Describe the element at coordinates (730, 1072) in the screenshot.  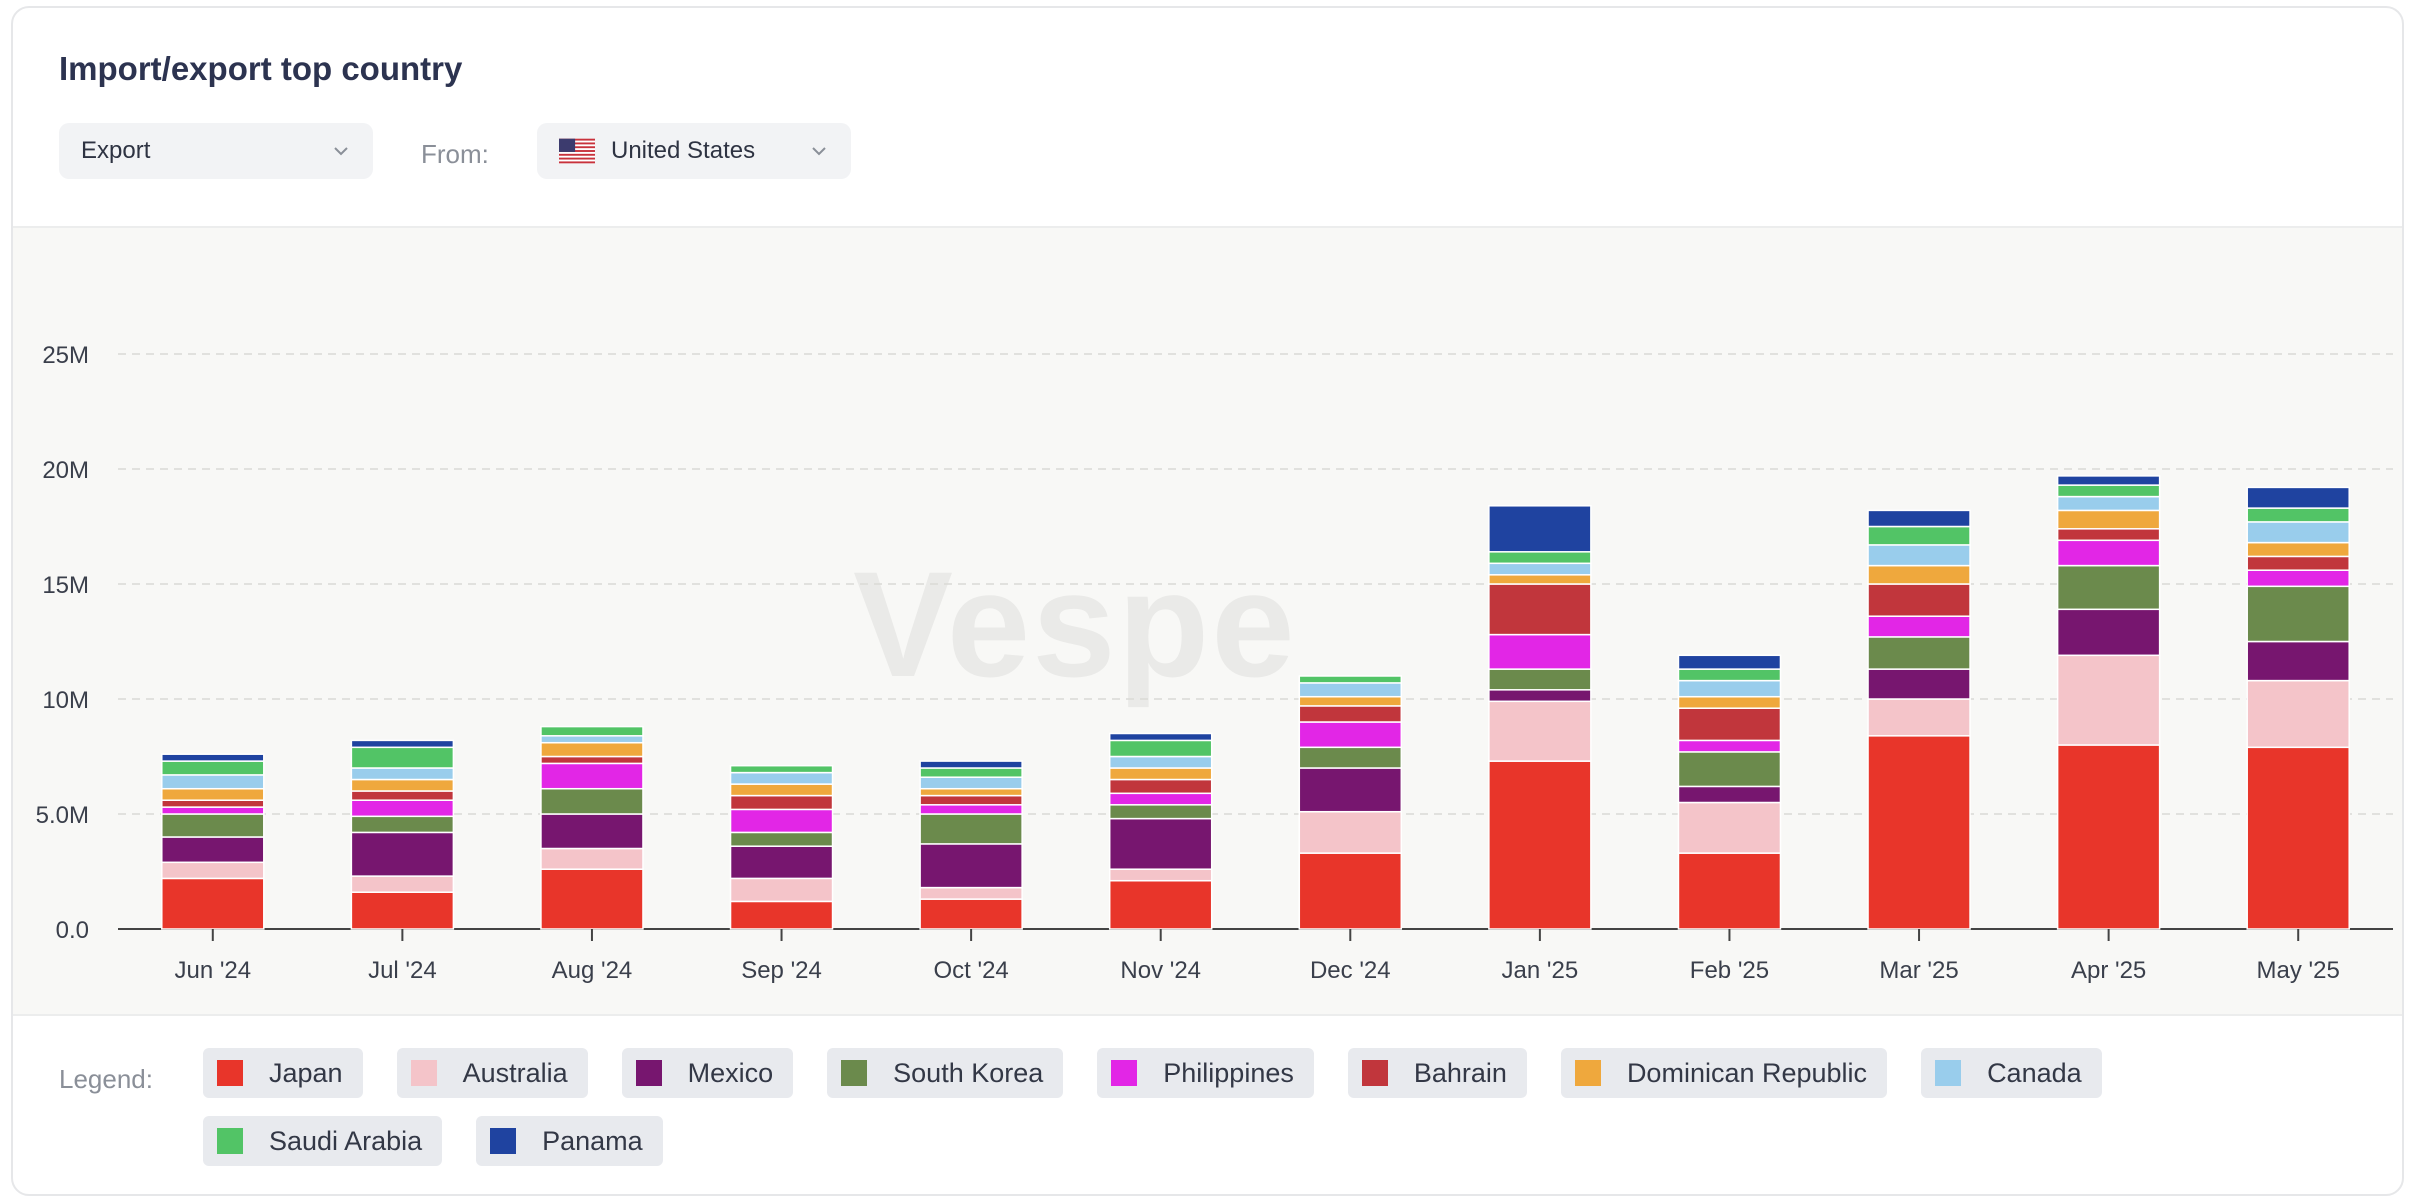
I see `legend-item-label: Mexico` at that location.